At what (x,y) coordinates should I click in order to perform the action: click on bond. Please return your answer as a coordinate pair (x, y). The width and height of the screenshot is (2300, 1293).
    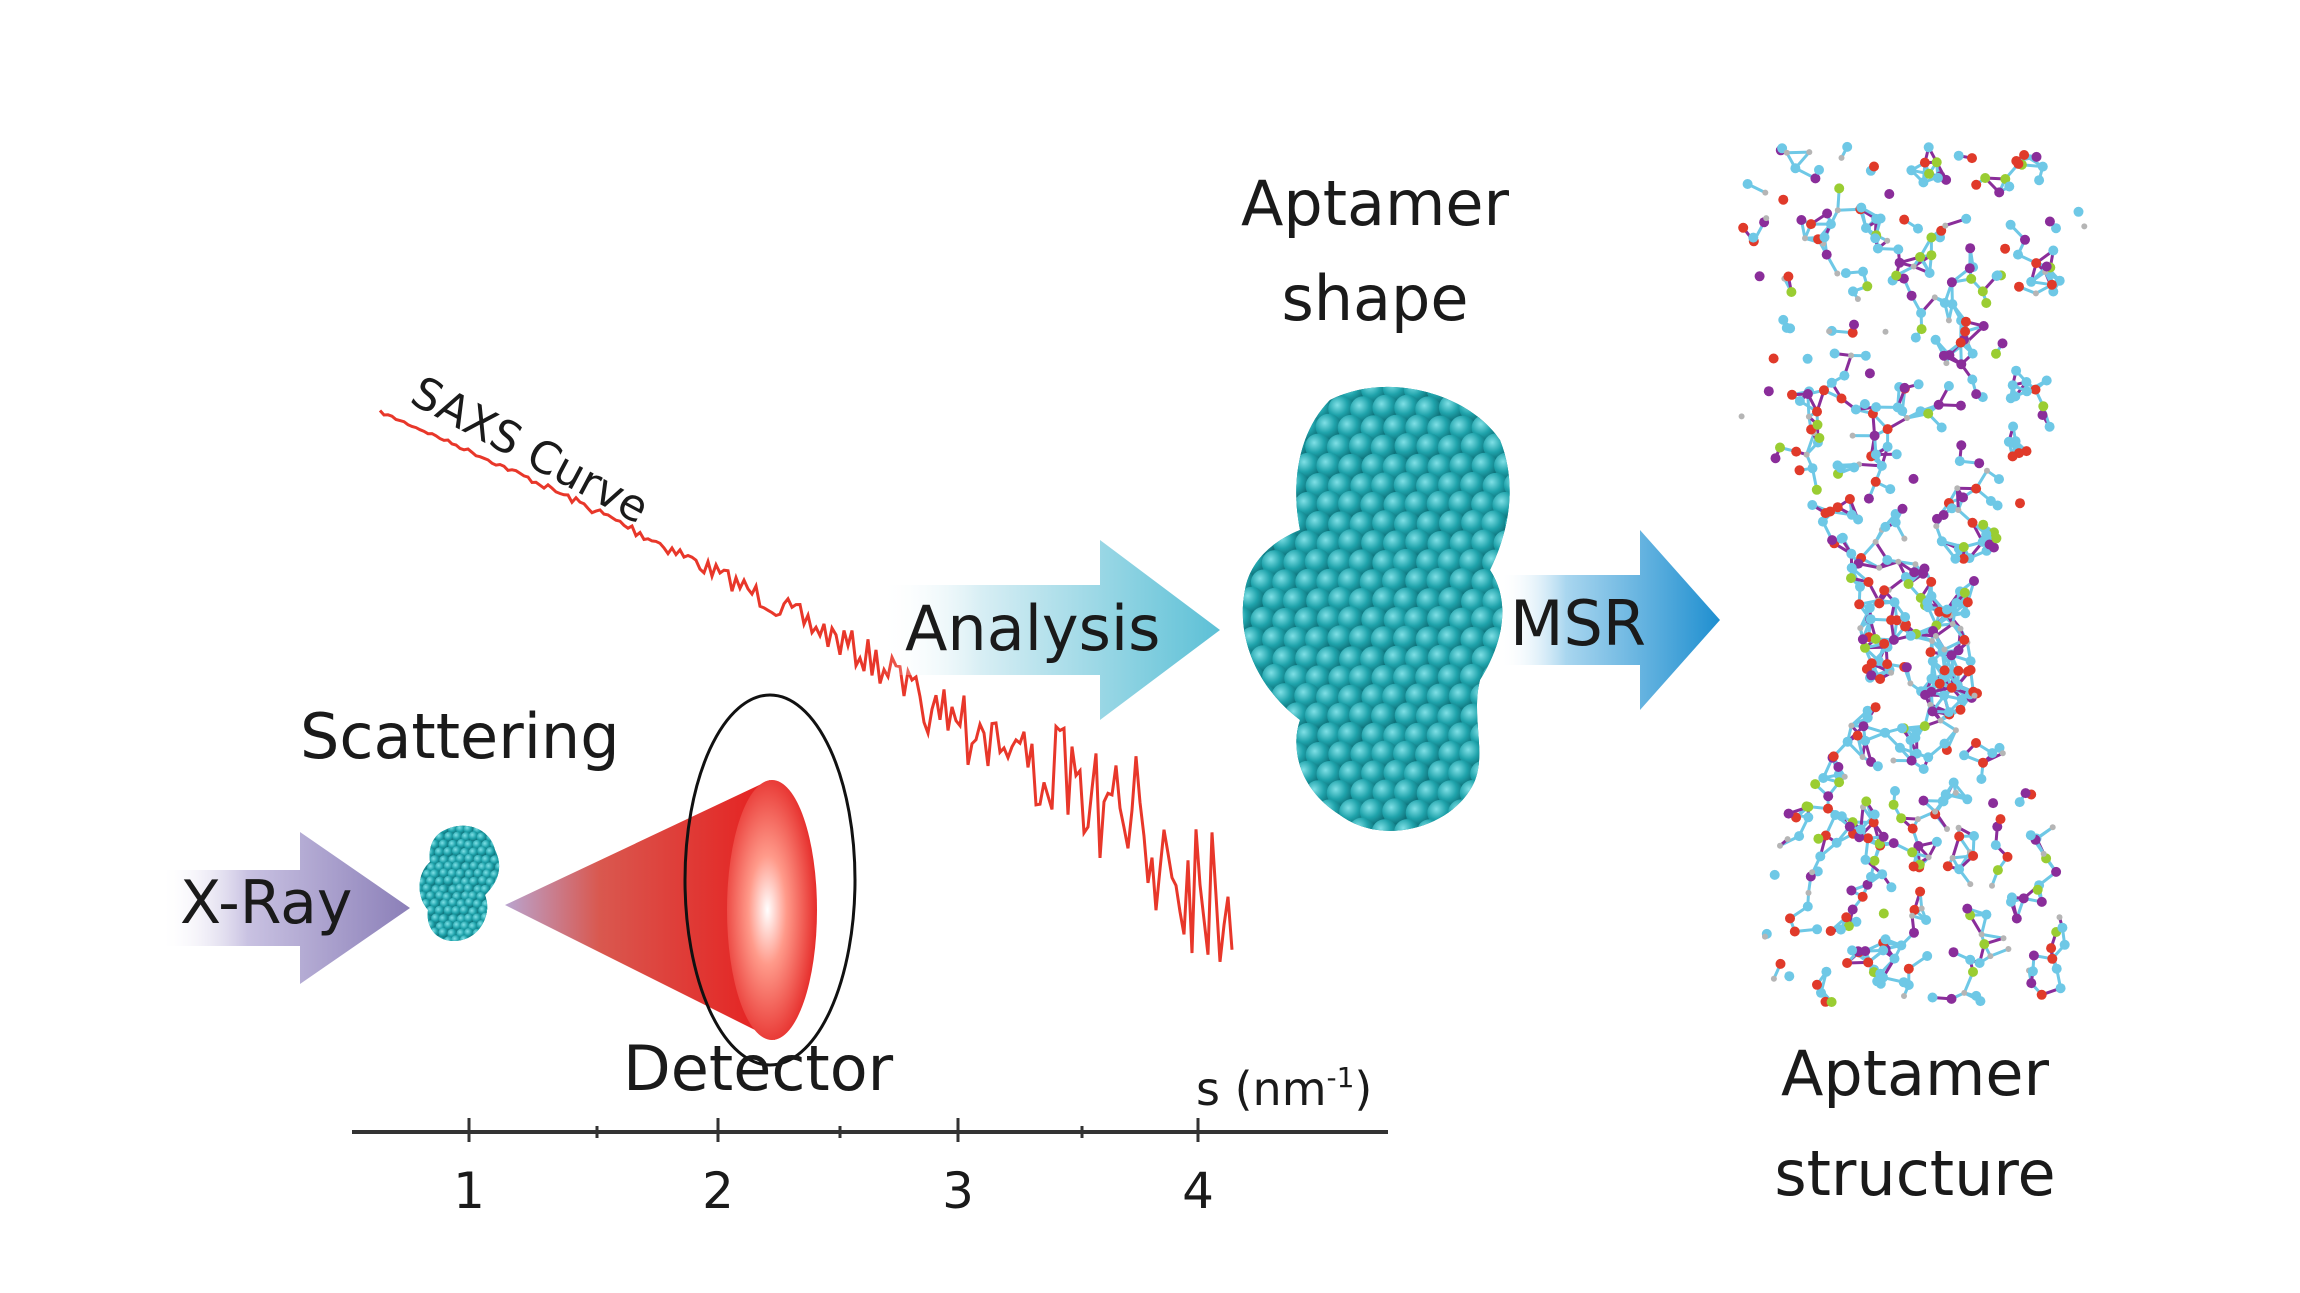
    Looking at the image, I should click on (1810, 444).